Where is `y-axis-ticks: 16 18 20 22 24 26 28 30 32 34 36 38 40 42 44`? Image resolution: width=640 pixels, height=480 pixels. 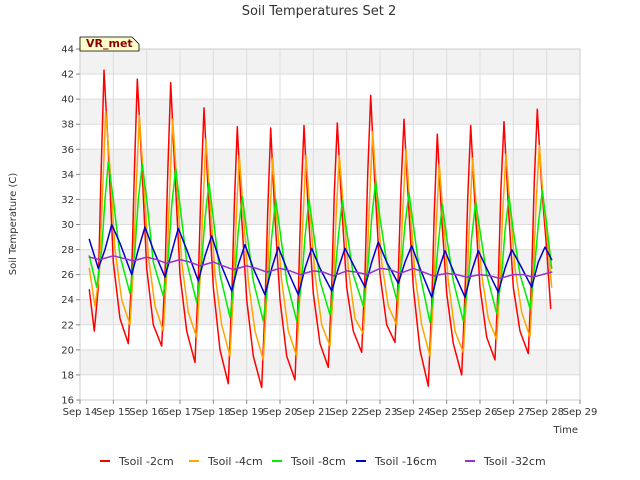
y-axis-ticks: 16 18 20 22 24 26 28 30 32 34 36 38 40 42 44 is located at coordinates (70, 226).